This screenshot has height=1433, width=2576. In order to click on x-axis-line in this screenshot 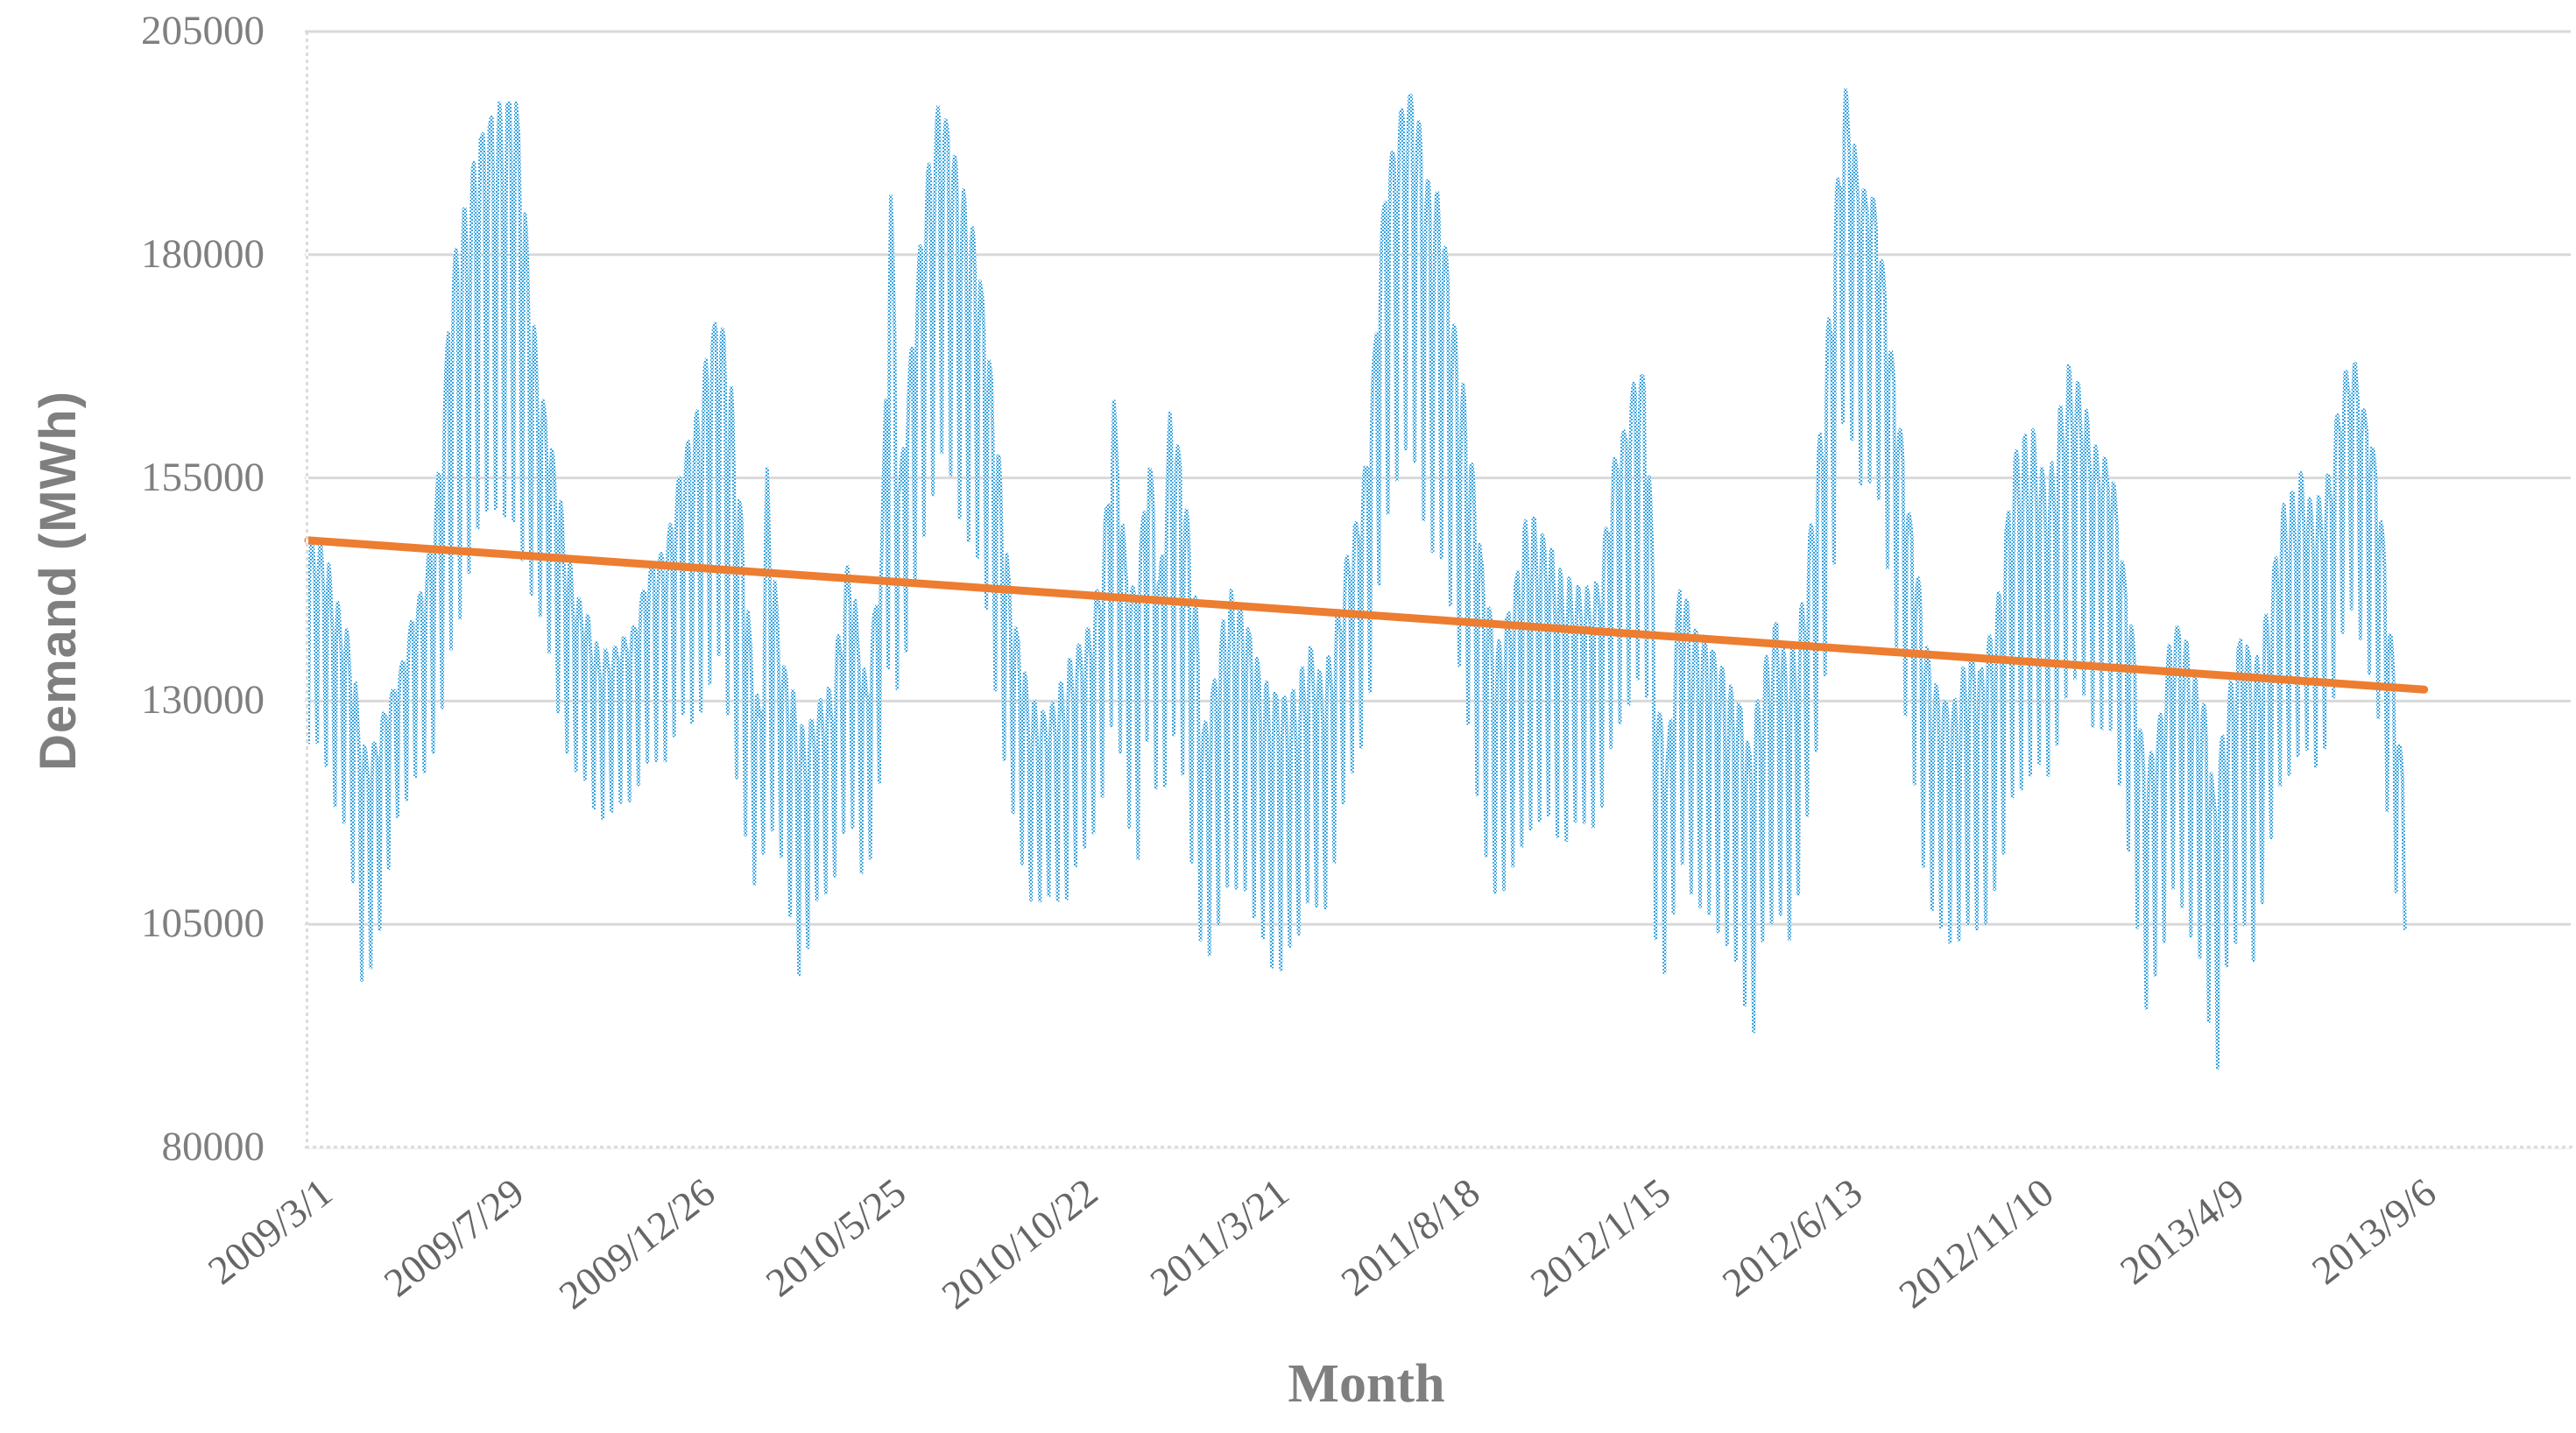, I will do `click(1440, 1147)`.